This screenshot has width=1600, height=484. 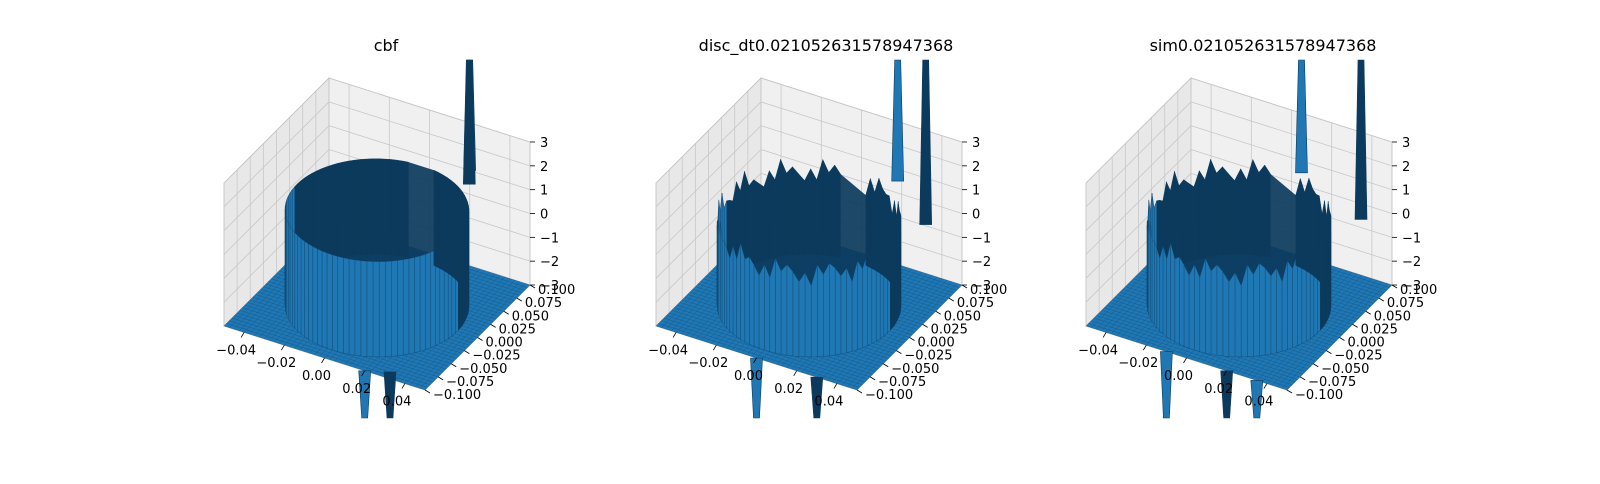 I want to click on y-tick-label: 0.050, so click(x=530, y=316).